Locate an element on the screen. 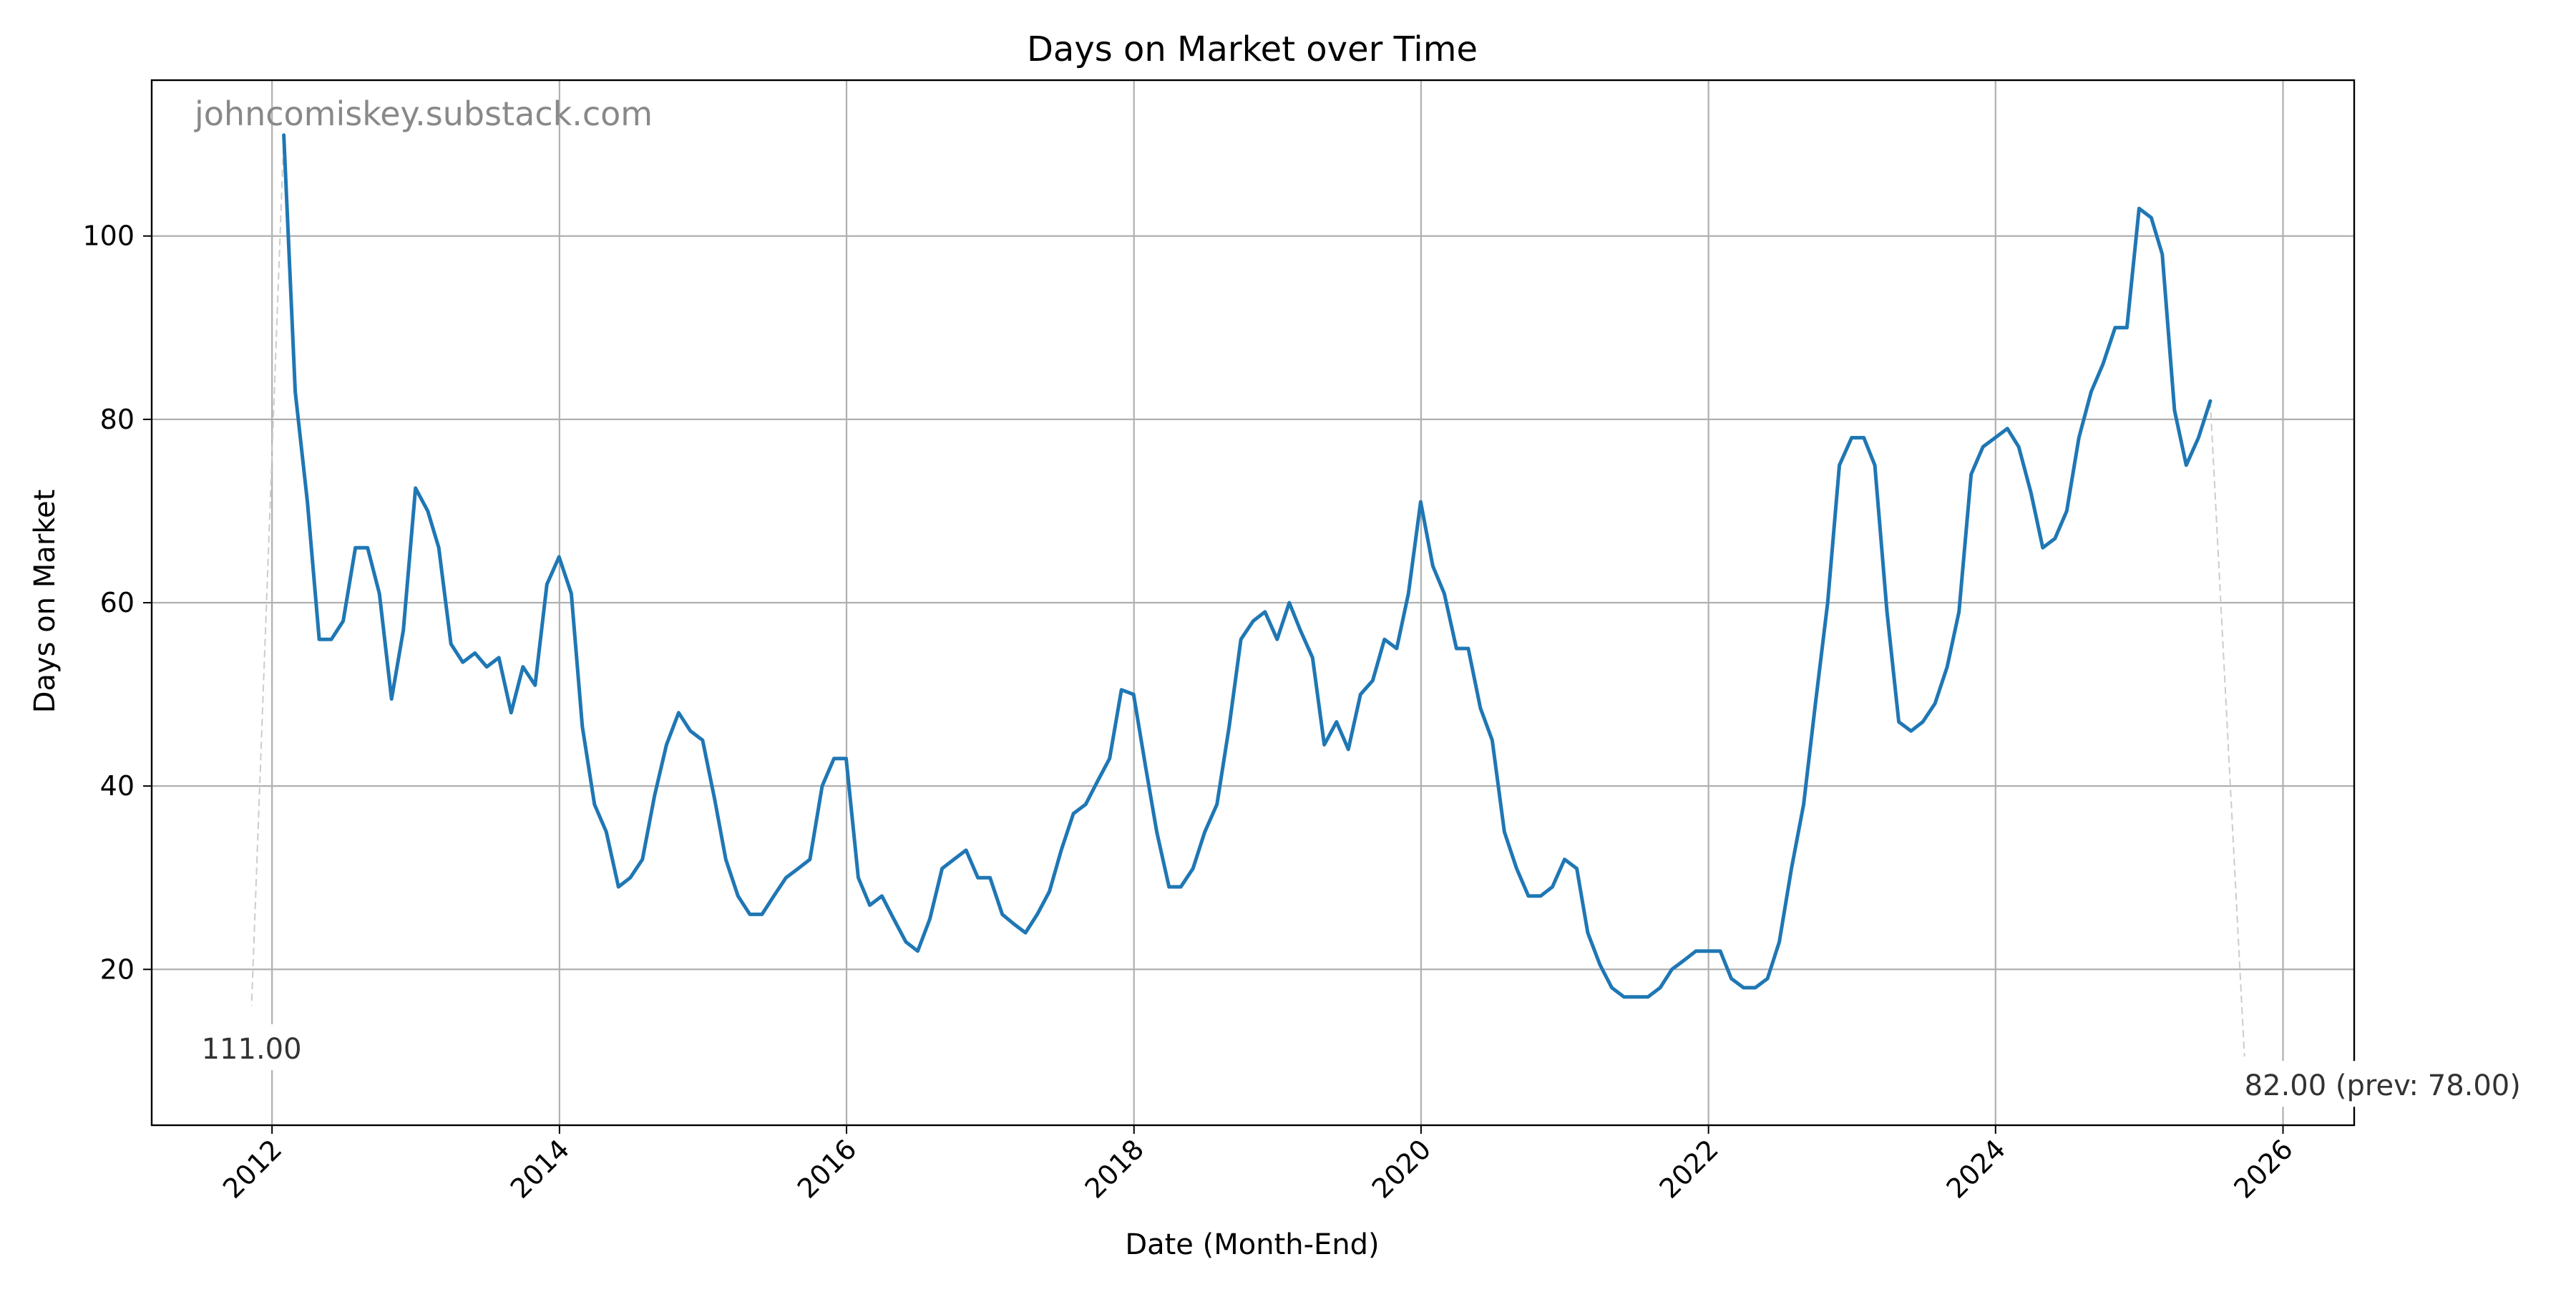 The height and width of the screenshot is (1292, 2576). y-tick-label: 60 is located at coordinates (117, 602).